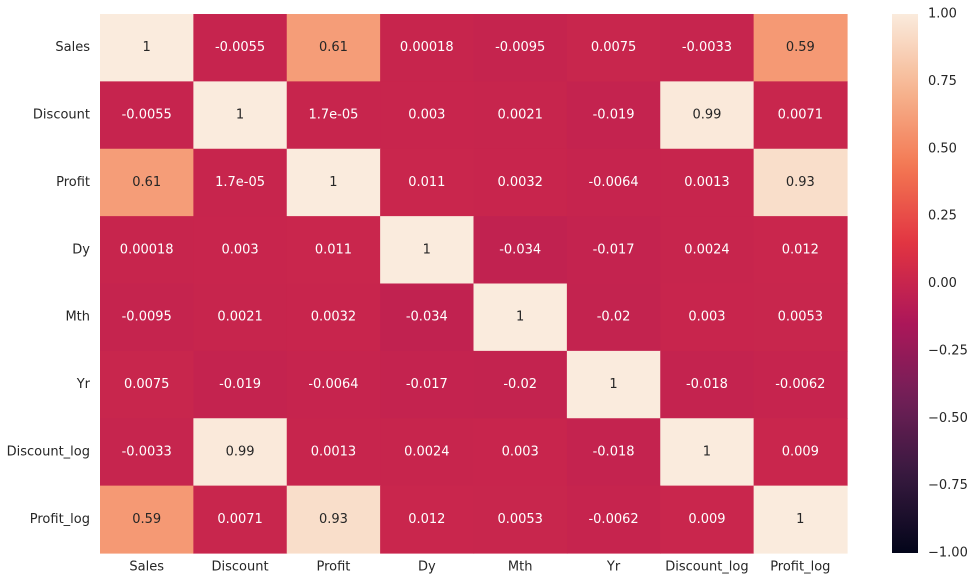 The height and width of the screenshot is (585, 972). Describe the element at coordinates (520, 519) in the screenshot. I see `heatmap-cell-Profit_log-Mth` at that location.